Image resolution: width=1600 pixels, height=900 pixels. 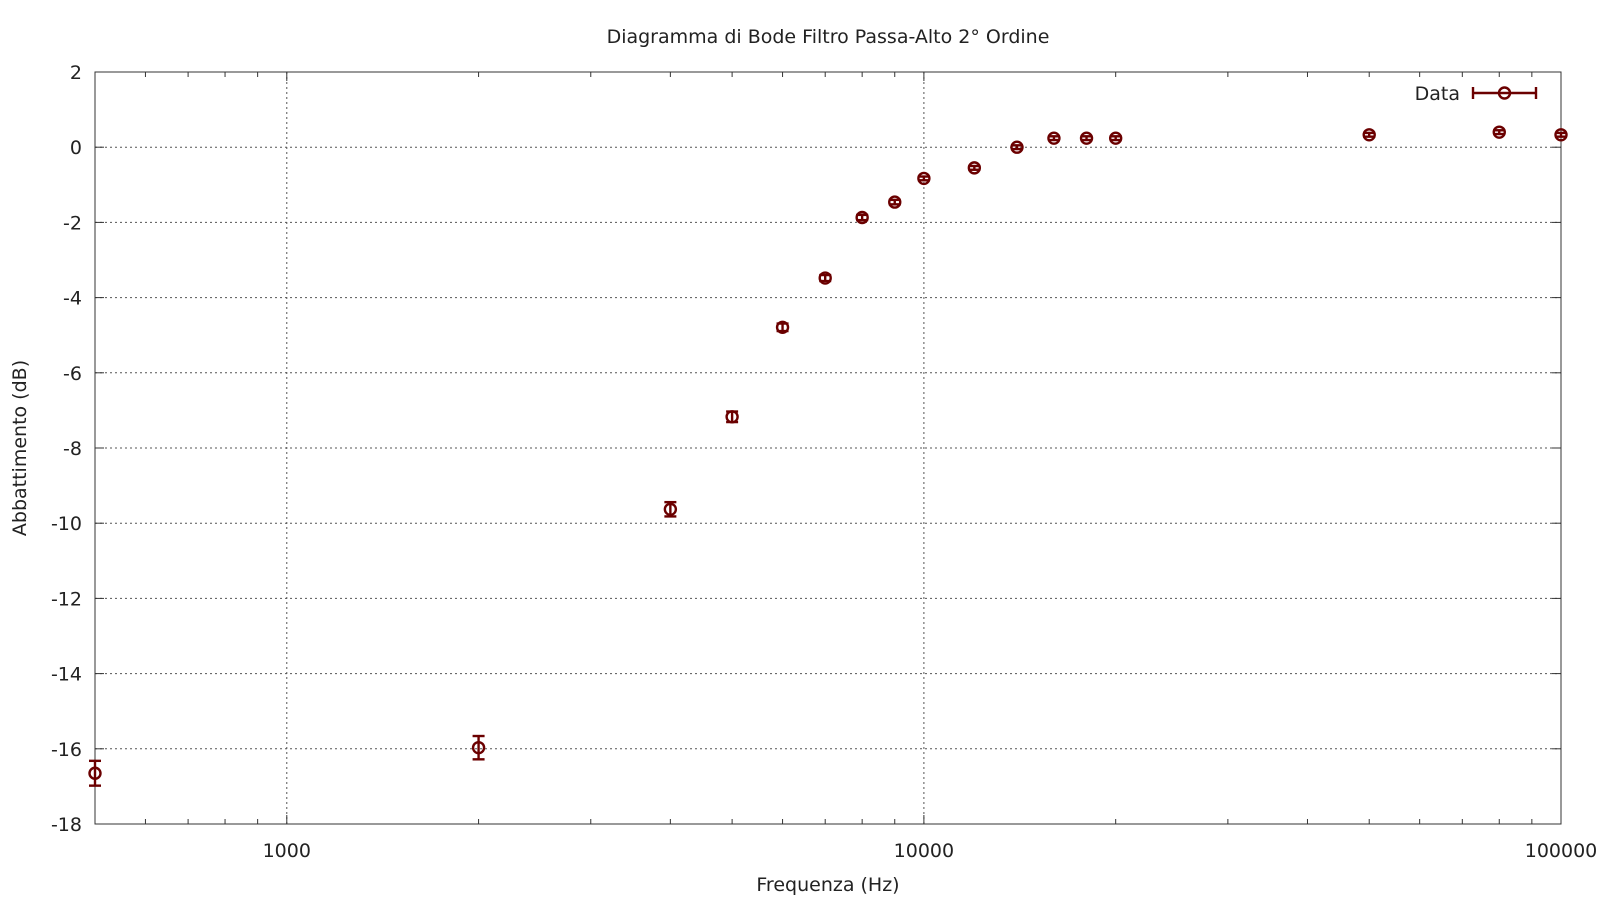 I want to click on y-tick-label: -2, so click(x=72, y=223).